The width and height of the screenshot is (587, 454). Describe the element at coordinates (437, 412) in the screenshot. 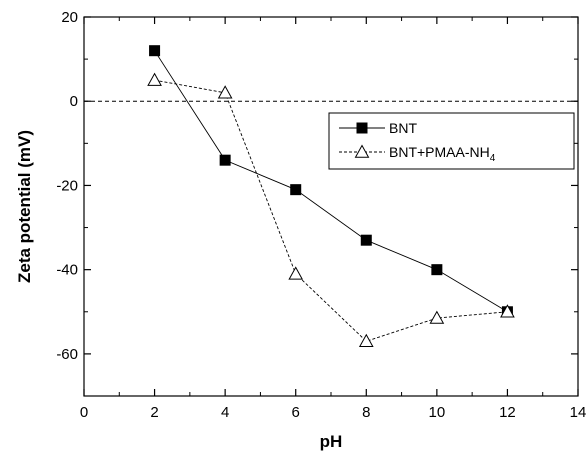

I see `x-tick-label: 10` at that location.